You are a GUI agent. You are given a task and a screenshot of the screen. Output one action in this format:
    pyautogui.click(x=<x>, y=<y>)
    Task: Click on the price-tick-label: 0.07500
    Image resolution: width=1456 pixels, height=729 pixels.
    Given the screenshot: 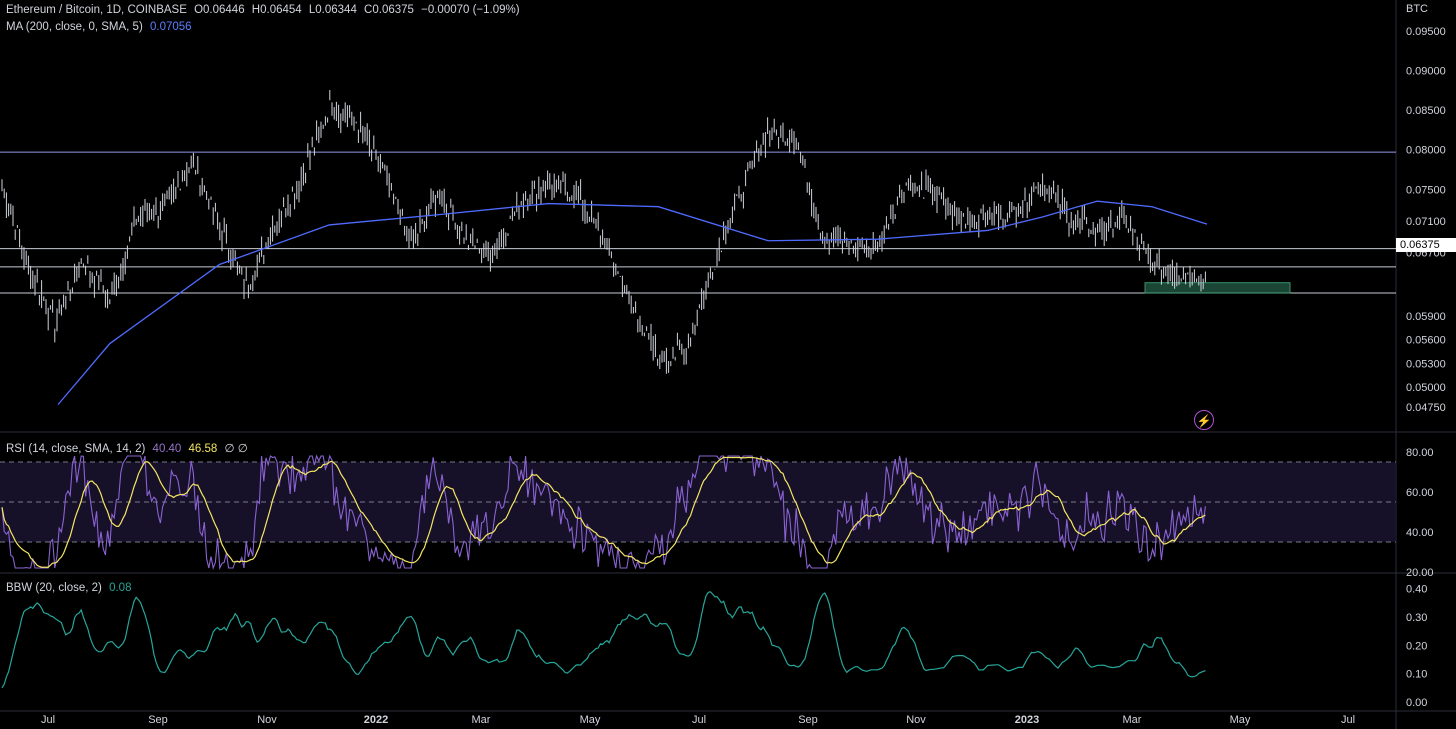 What is the action you would take?
    pyautogui.click(x=1426, y=190)
    